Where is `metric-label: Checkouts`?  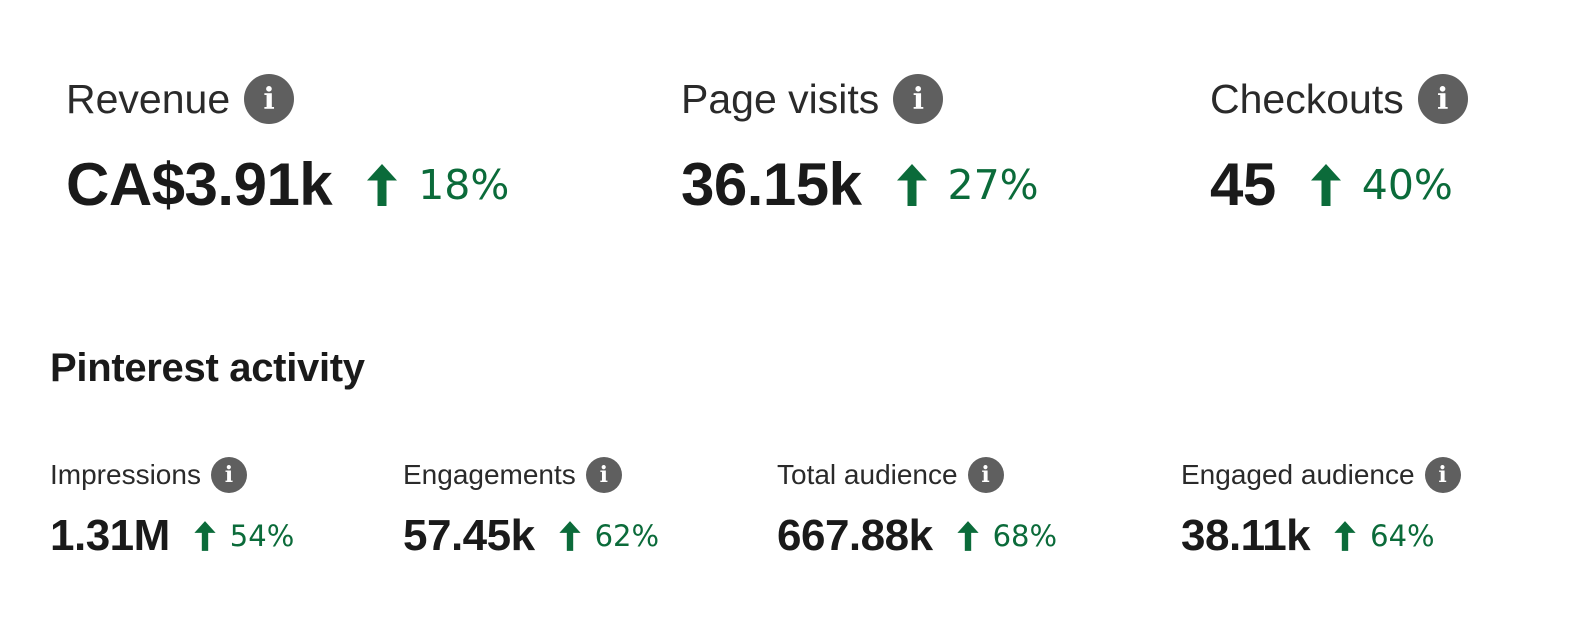
metric-label: Checkouts is located at coordinates (1307, 98).